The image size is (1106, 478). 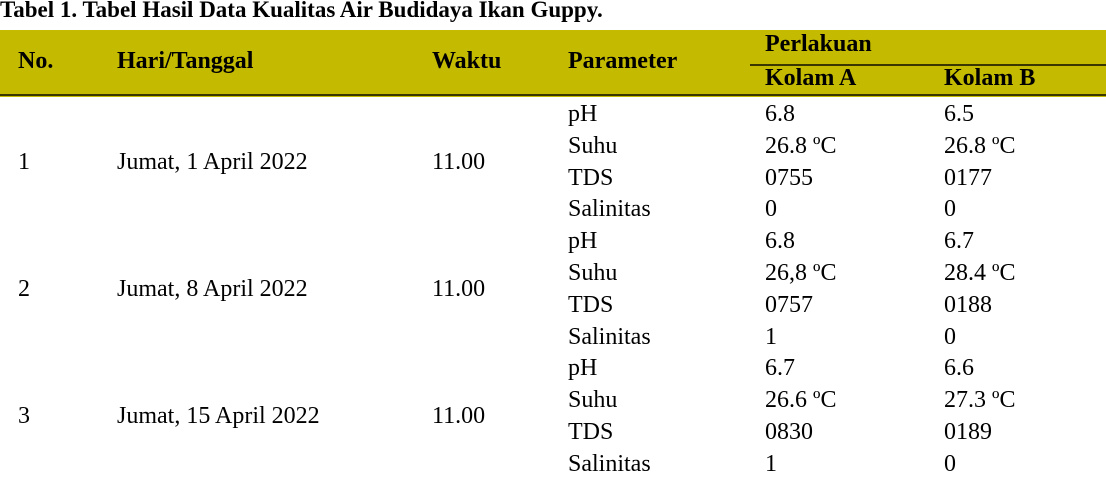 What do you see at coordinates (801, 400) in the screenshot?
I see `pond-a-value: 26.6 ºC` at bounding box center [801, 400].